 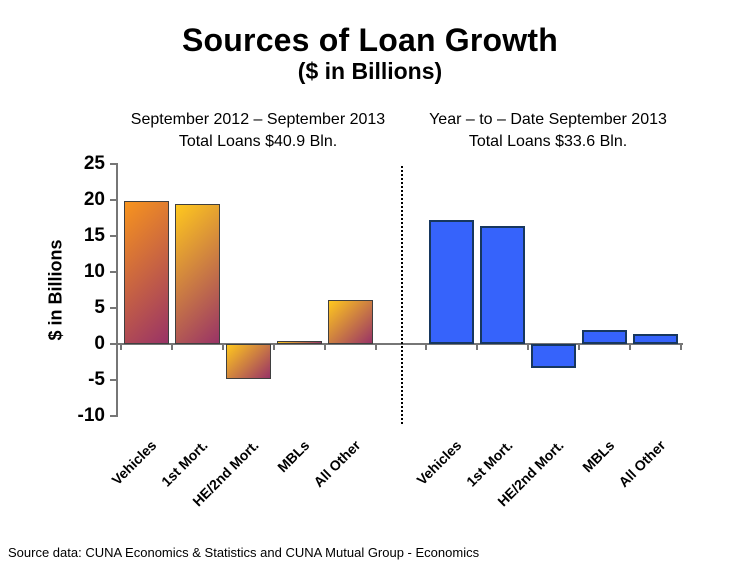 I want to click on y-tick--5, so click(x=113, y=380).